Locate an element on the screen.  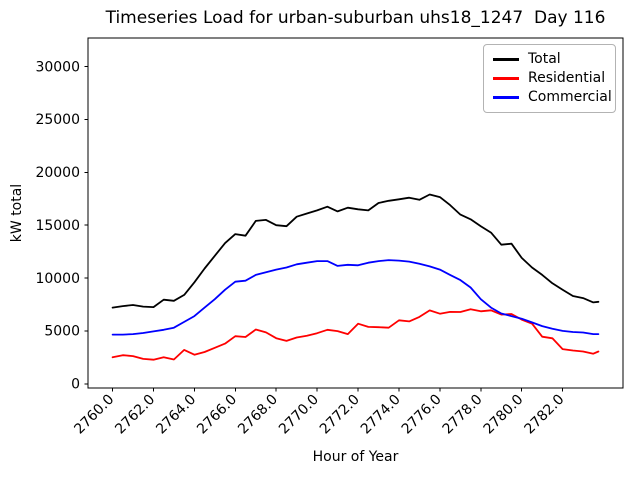
y-tick-label: 10000 is located at coordinates (57, 279).